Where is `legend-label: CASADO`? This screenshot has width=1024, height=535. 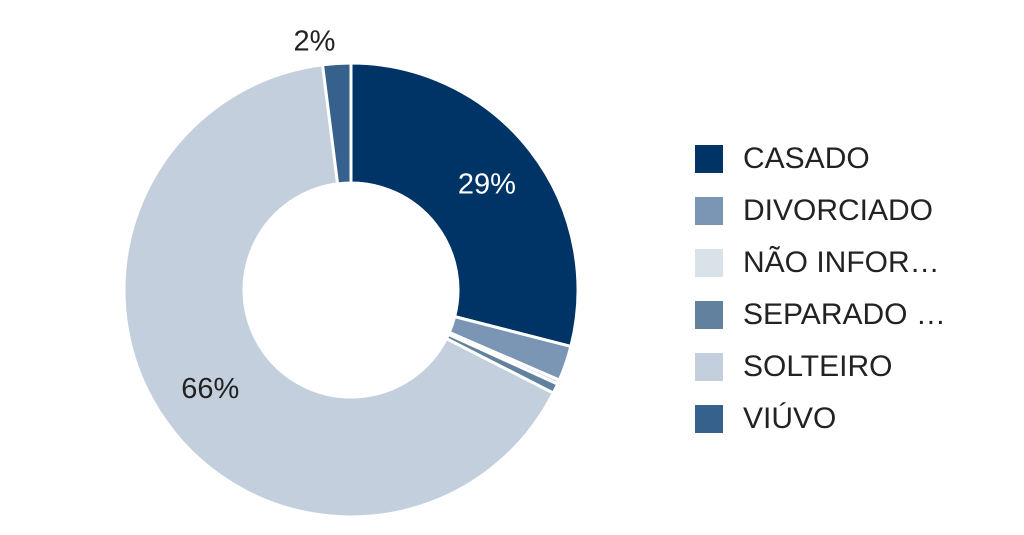 legend-label: CASADO is located at coordinates (806, 158).